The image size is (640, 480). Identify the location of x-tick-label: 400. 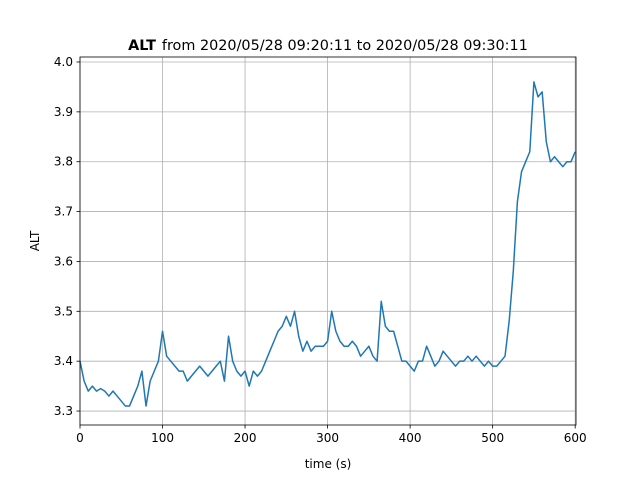
(410, 438).